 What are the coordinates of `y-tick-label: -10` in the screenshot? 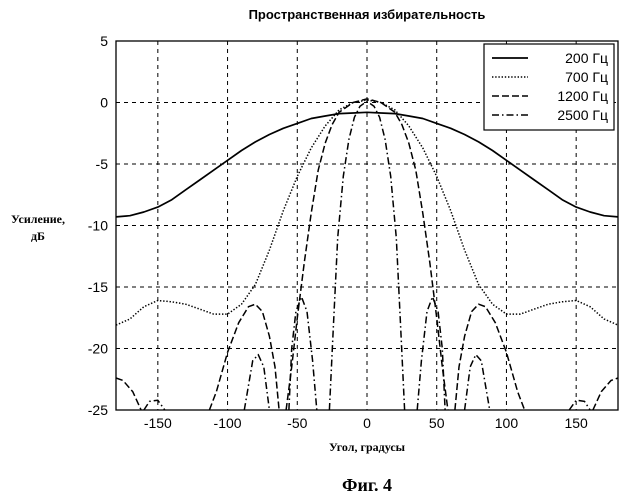 It's located at (98, 226).